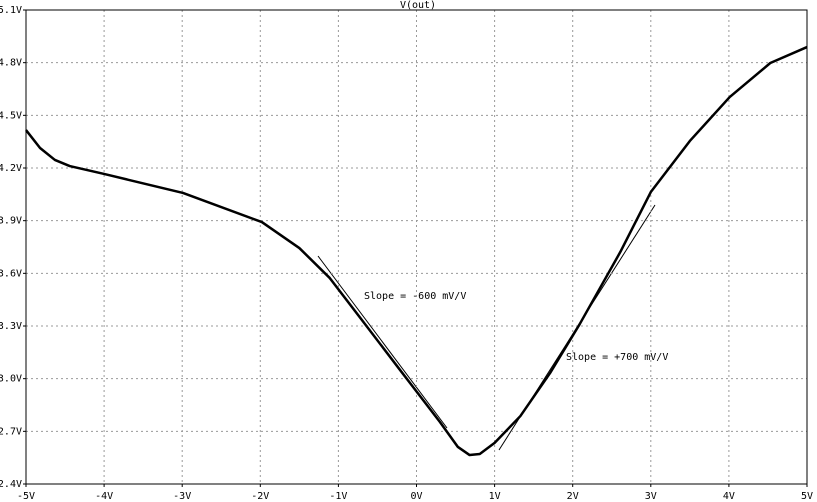 Image resolution: width=817 pixels, height=502 pixels. Describe the element at coordinates (418, 5) in the screenshot. I see `chart-title: V(out)` at that location.